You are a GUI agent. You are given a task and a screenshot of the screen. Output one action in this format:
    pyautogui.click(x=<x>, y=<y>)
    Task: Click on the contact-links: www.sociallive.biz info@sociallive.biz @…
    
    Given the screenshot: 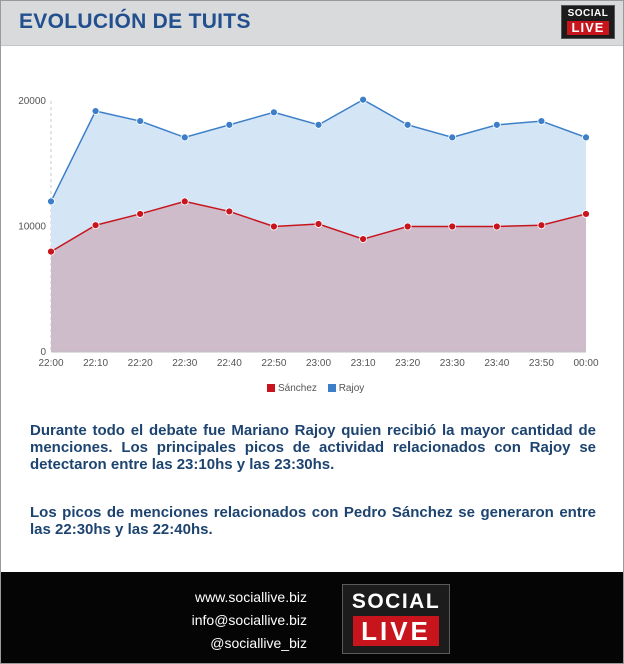 What is the action you would take?
    pyautogui.click(x=249, y=620)
    